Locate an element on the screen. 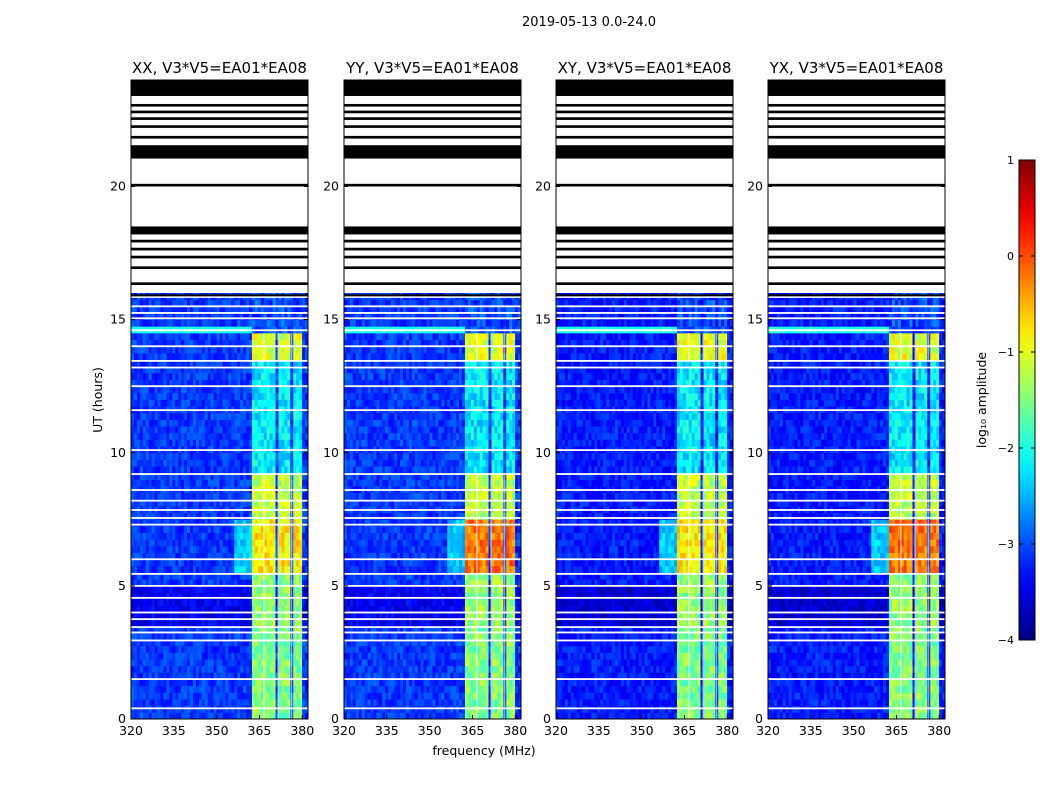 This screenshot has height=800, width=1050. colorbar-label: log₁₀ amplitude is located at coordinates (981, 400).